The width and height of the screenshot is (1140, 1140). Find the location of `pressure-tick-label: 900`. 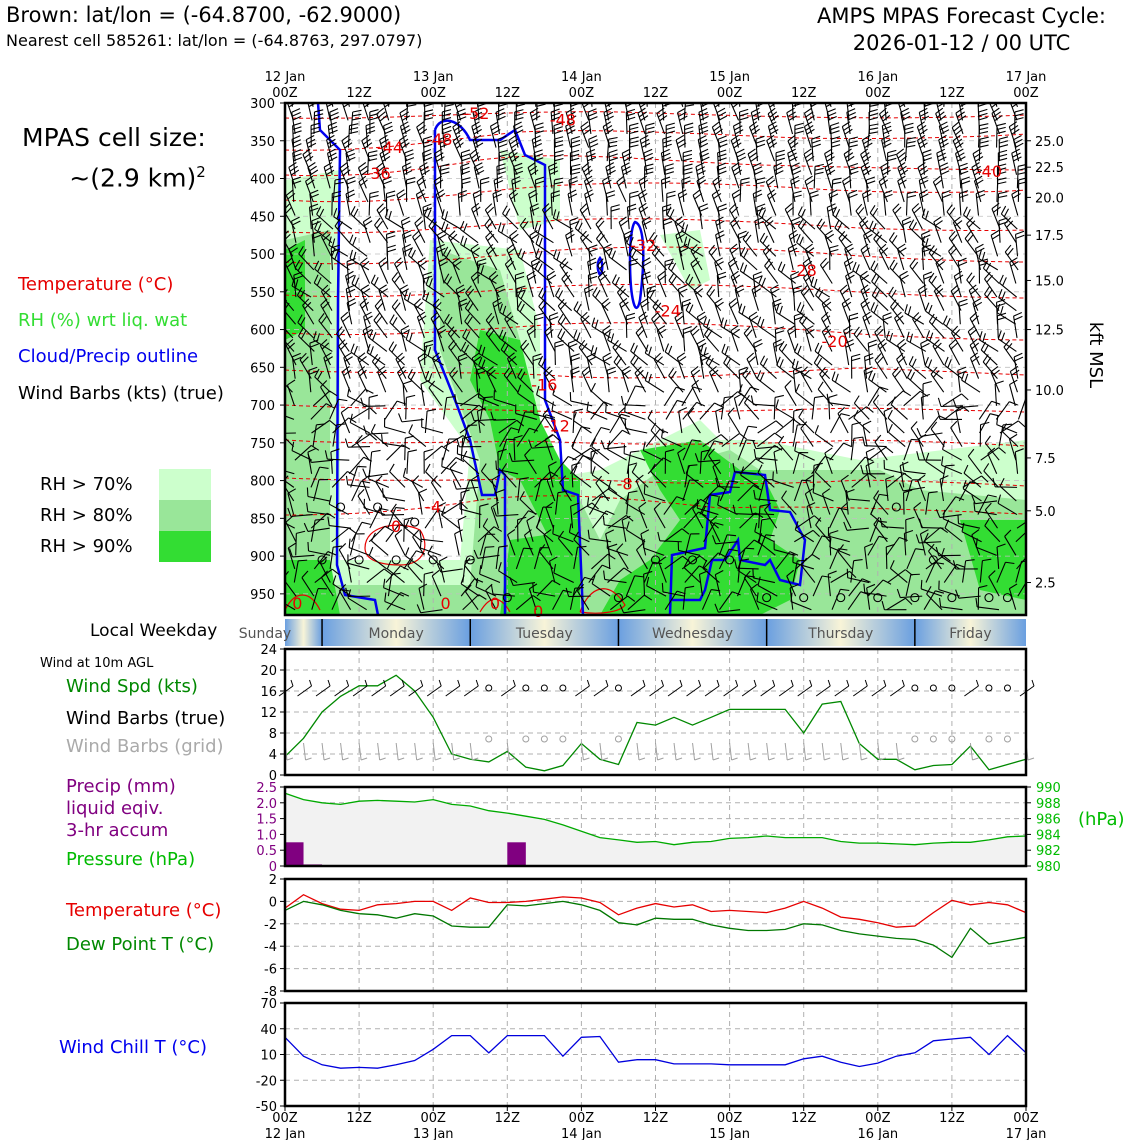

pressure-tick-label: 900 is located at coordinates (262, 557).